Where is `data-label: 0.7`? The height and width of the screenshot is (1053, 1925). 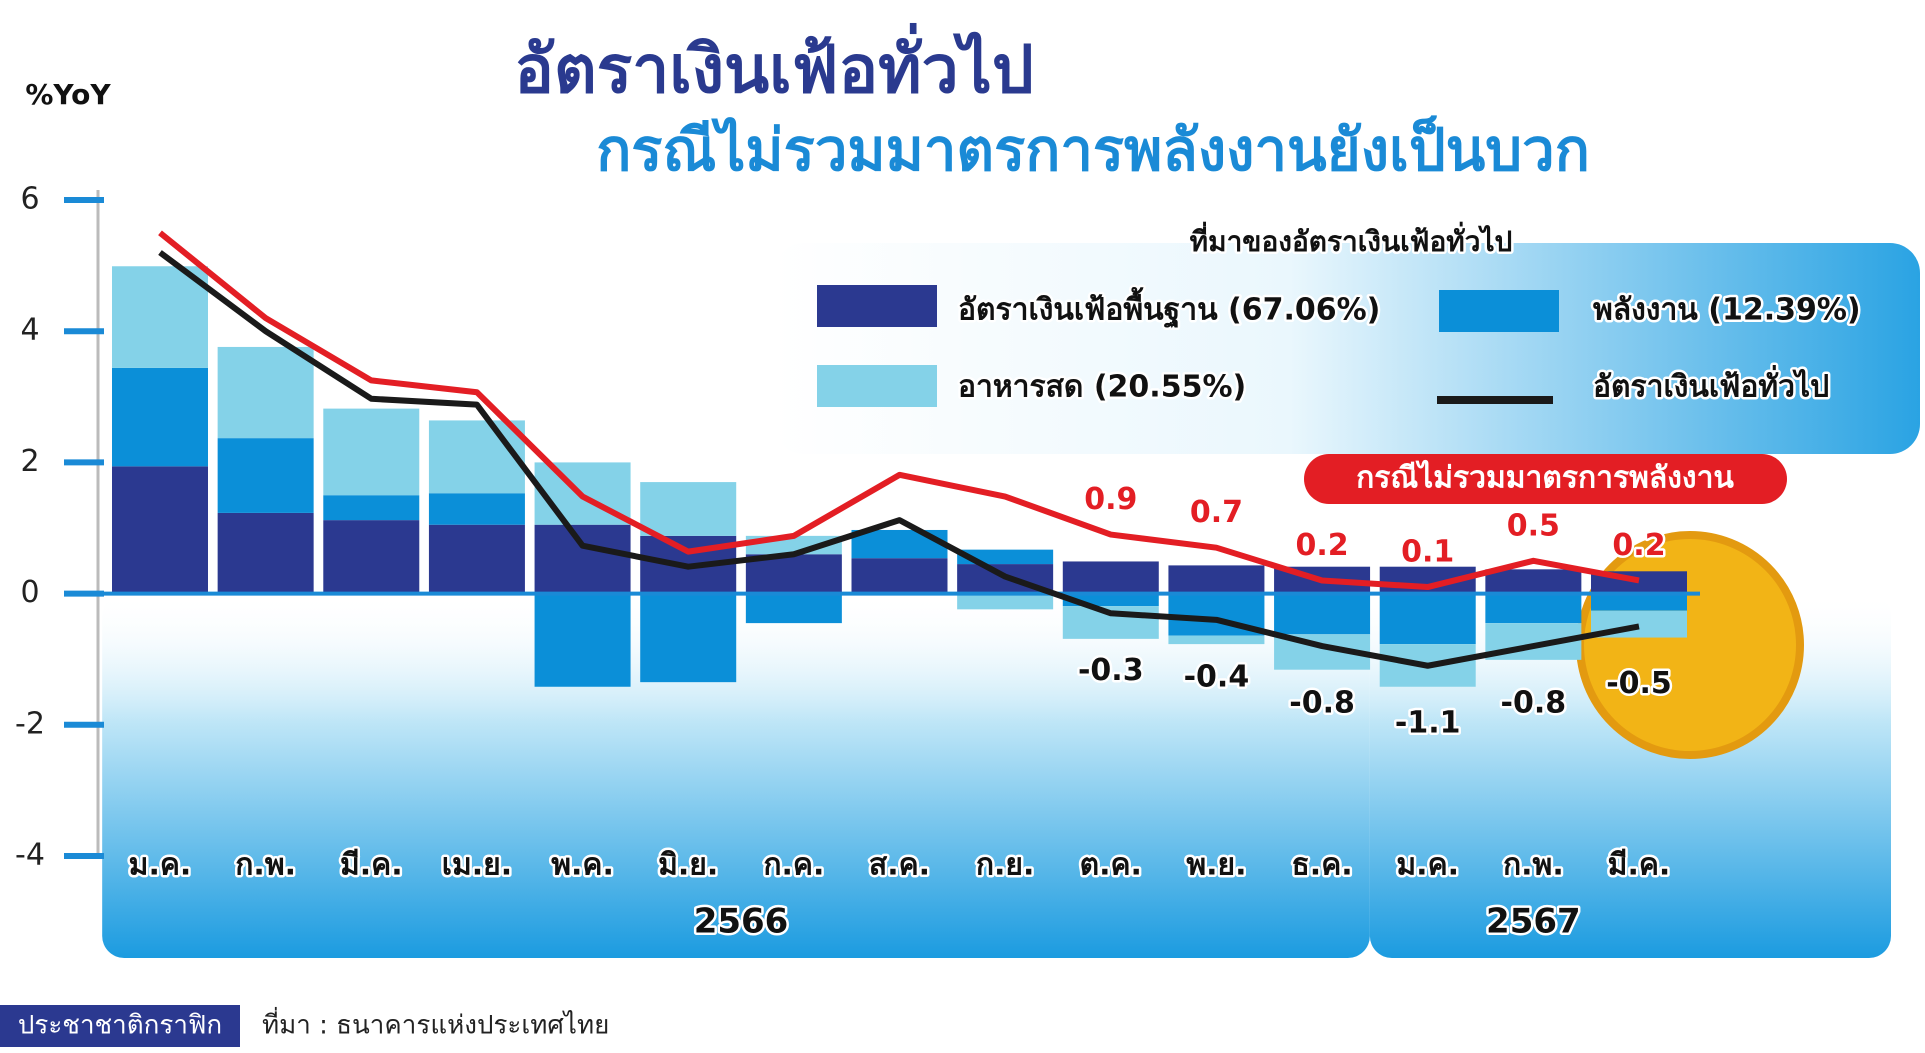 data-label: 0.7 is located at coordinates (1216, 512).